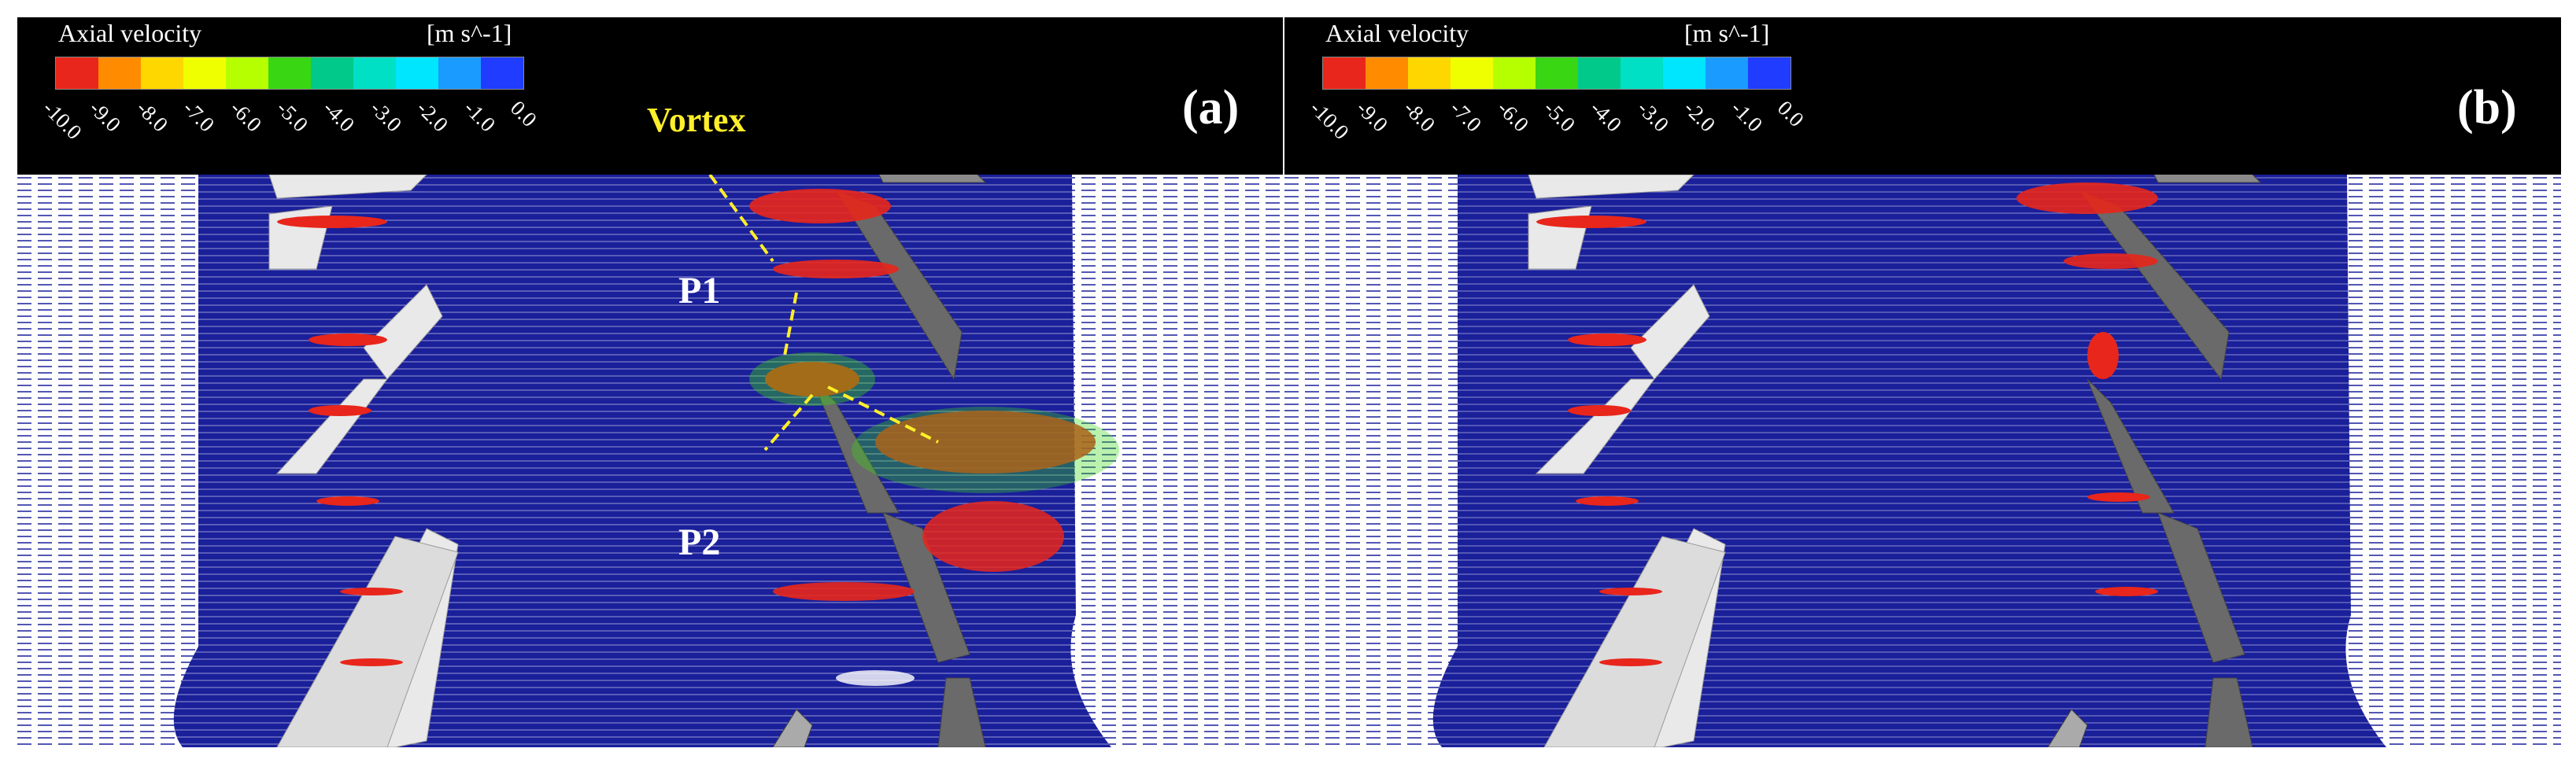 The image size is (2576, 763). Describe the element at coordinates (699, 542) in the screenshot. I see `p2-annotation: P2` at that location.